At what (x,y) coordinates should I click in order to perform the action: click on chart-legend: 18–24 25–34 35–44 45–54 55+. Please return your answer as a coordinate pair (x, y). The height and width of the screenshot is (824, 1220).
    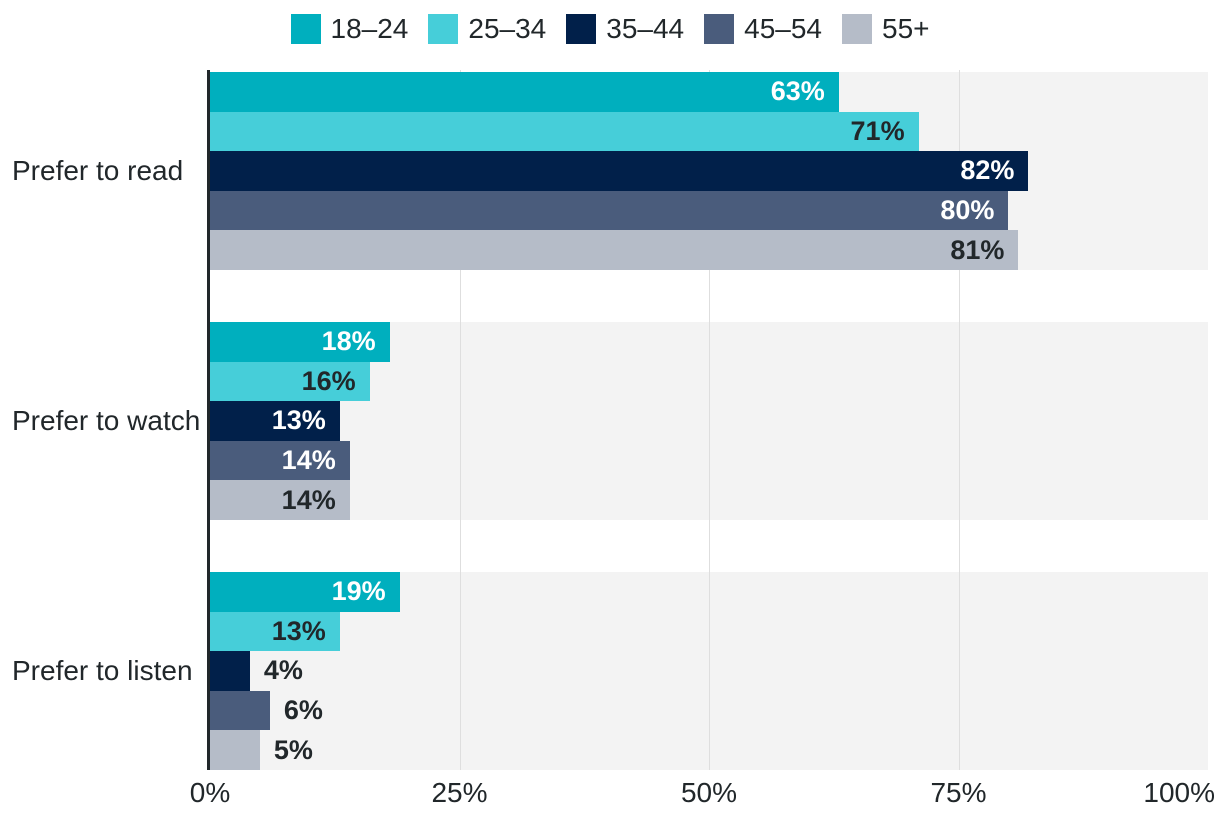
    Looking at the image, I should click on (610, 29).